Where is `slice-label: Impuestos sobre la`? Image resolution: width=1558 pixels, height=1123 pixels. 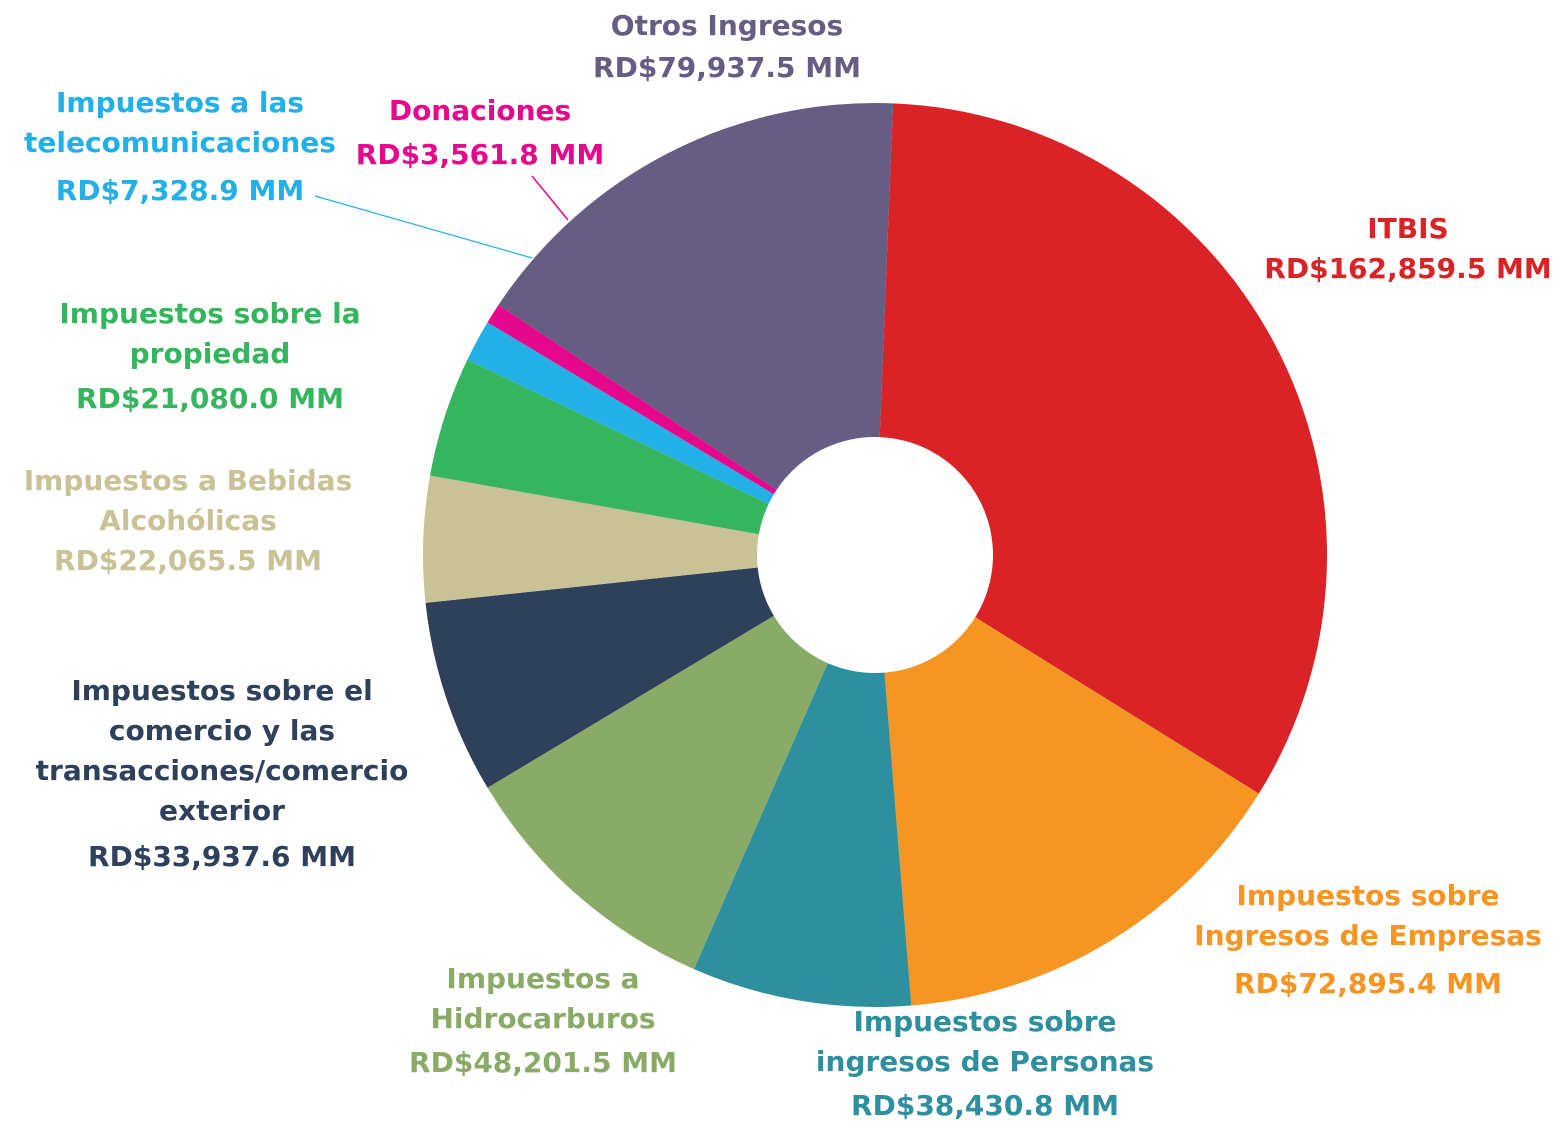 slice-label: Impuestos sobre la is located at coordinates (209, 313).